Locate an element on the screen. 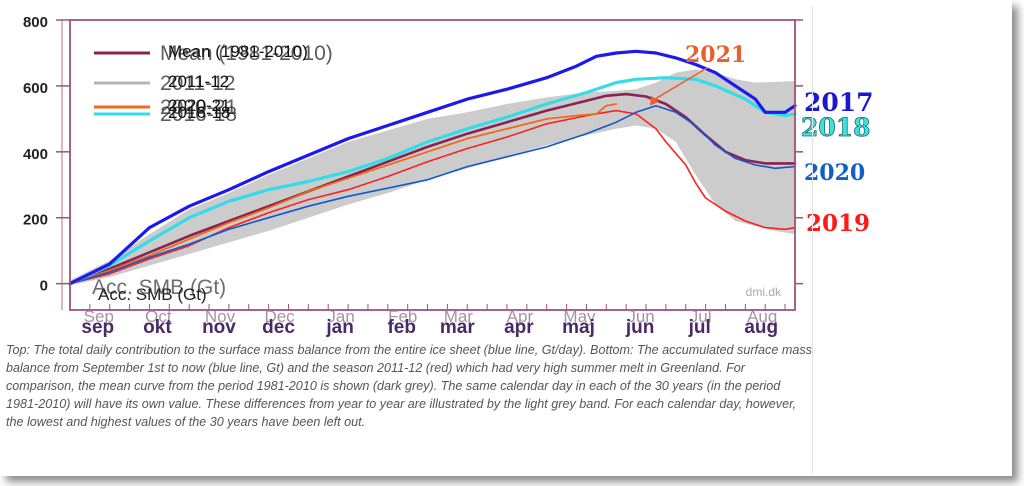 This screenshot has height=486, width=1024. x-month-ghost-label: Dec is located at coordinates (279, 316).